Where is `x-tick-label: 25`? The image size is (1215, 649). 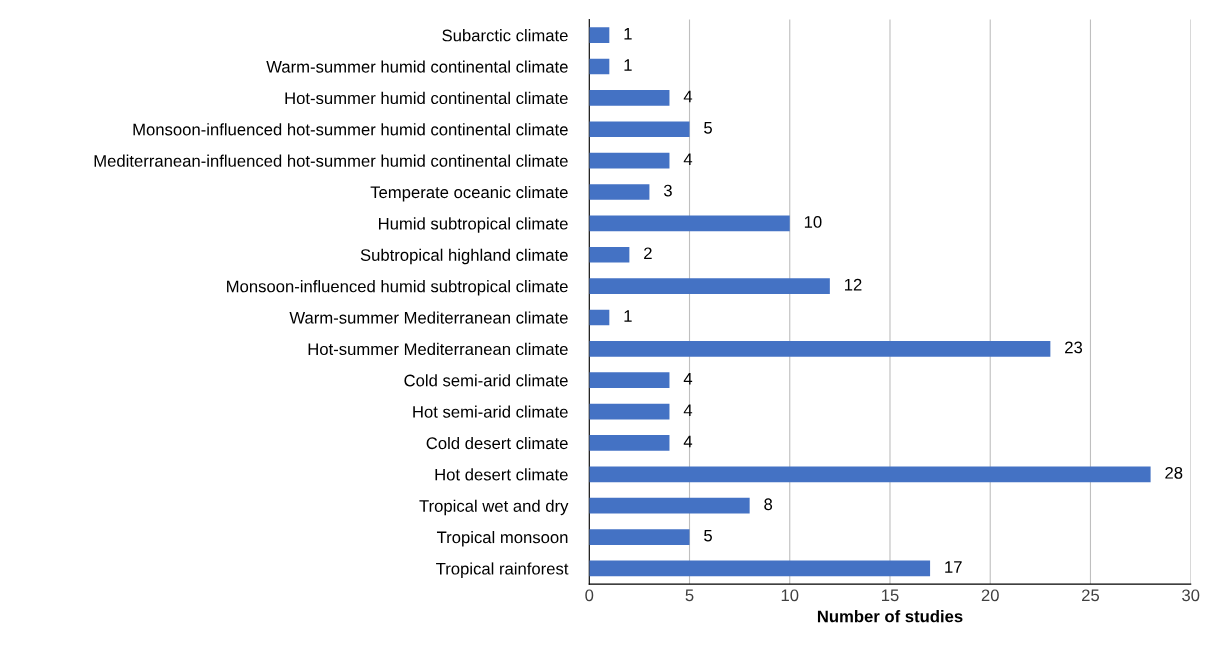
x-tick-label: 25 is located at coordinates (1091, 595).